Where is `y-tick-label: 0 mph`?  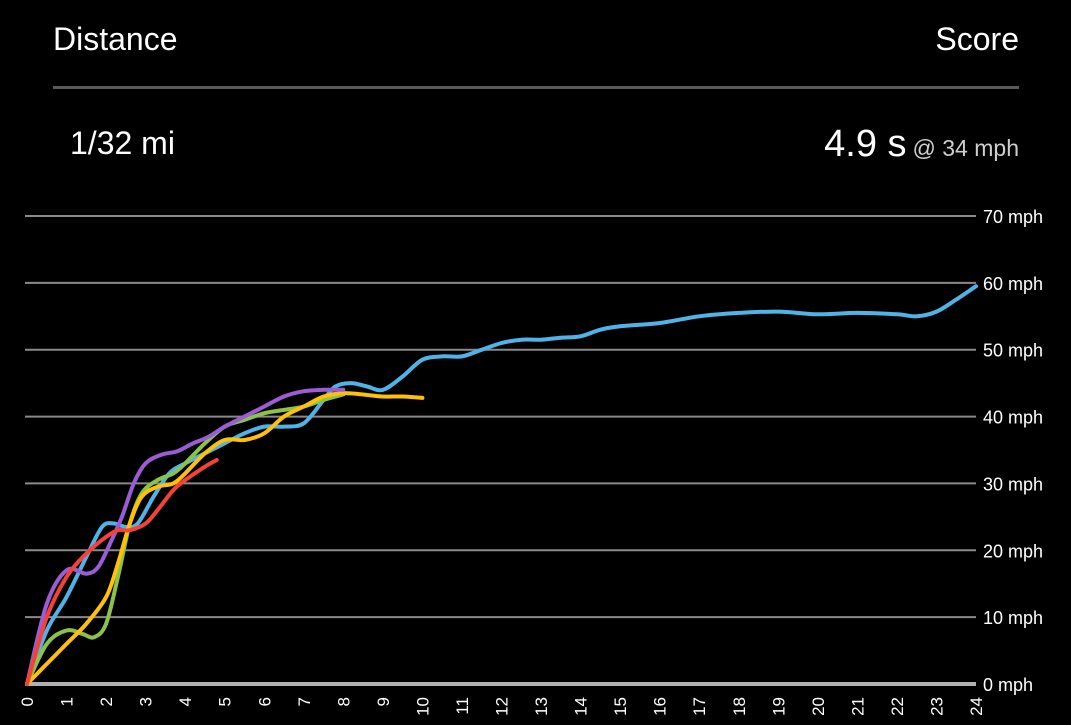 y-tick-label: 0 mph is located at coordinates (1008, 685).